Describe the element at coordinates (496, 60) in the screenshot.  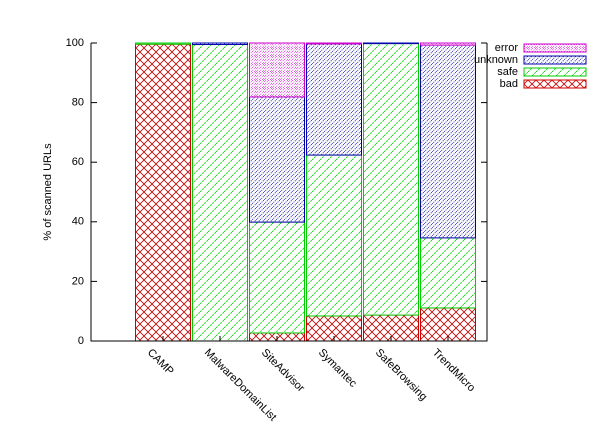
I see `legend-label: unknown` at that location.